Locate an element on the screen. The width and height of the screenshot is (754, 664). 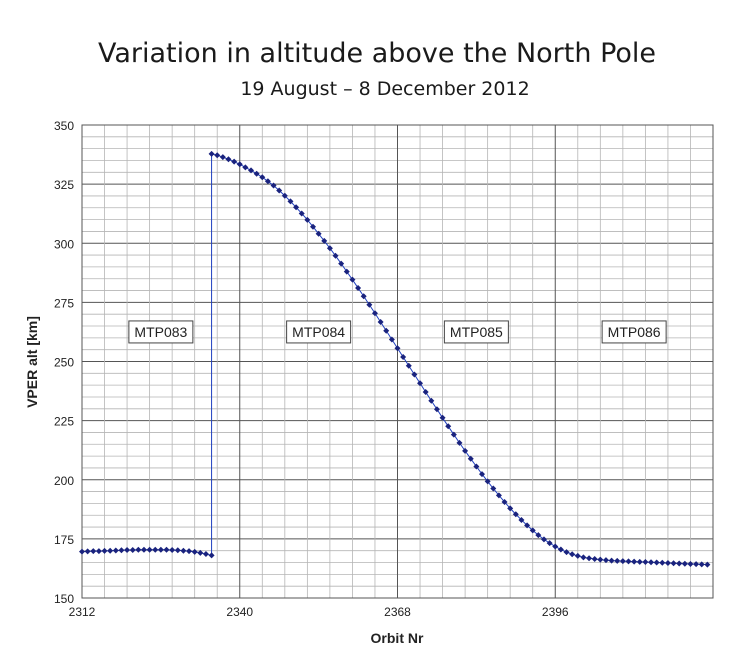
y-tick-label: 150 is located at coordinates (64, 599).